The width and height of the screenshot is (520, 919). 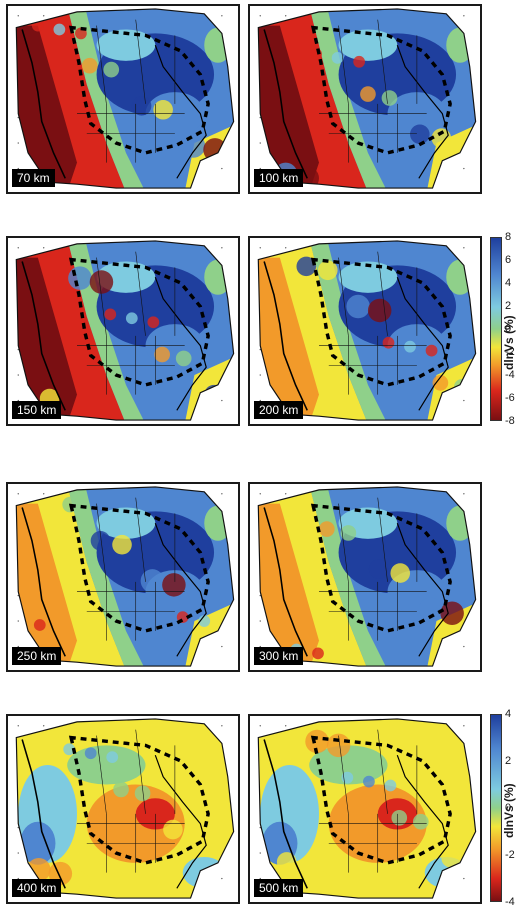 I want to click on map-panel-70km: 70 km, so click(x=123, y=99).